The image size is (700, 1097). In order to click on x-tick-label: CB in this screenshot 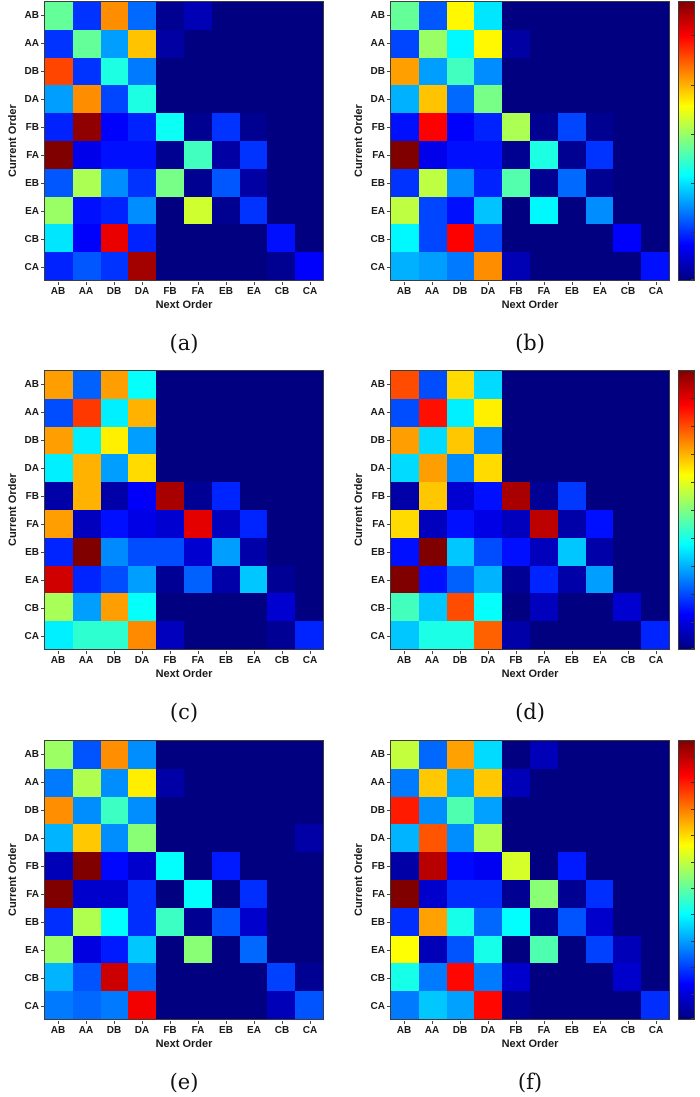, I will do `click(628, 1028)`.